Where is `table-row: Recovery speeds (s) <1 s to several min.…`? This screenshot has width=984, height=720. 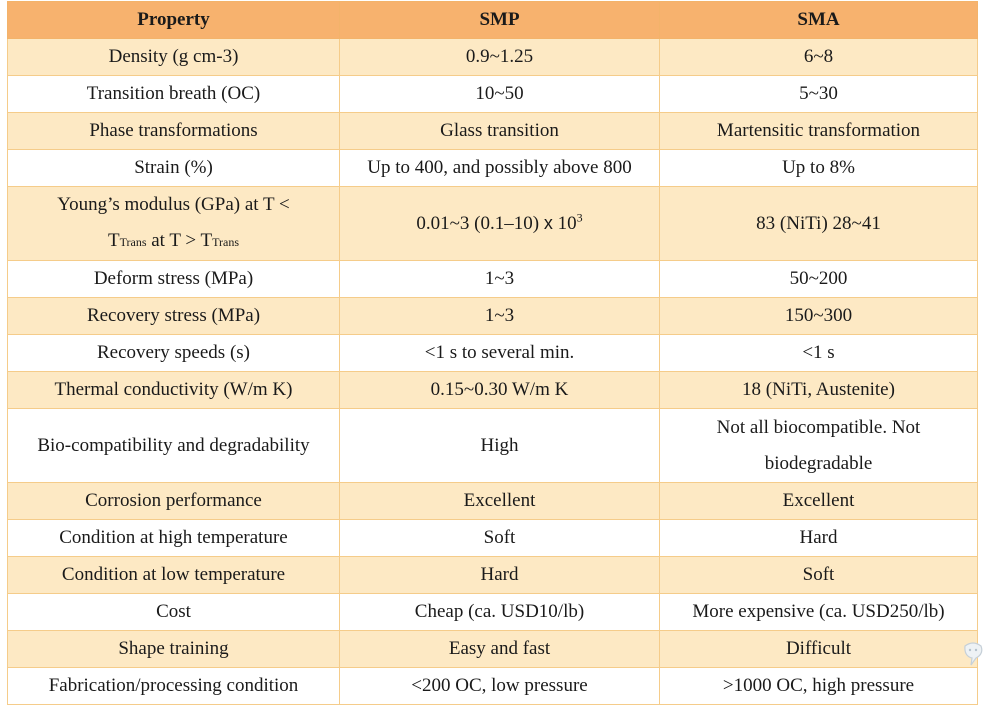 table-row: Recovery speeds (s) <1 s to several min.… is located at coordinates (492, 353).